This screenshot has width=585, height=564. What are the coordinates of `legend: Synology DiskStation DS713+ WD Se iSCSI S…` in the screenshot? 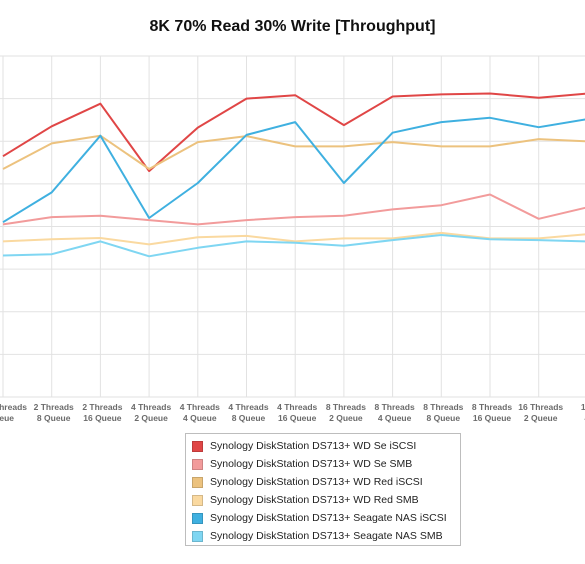 It's located at (323, 489).